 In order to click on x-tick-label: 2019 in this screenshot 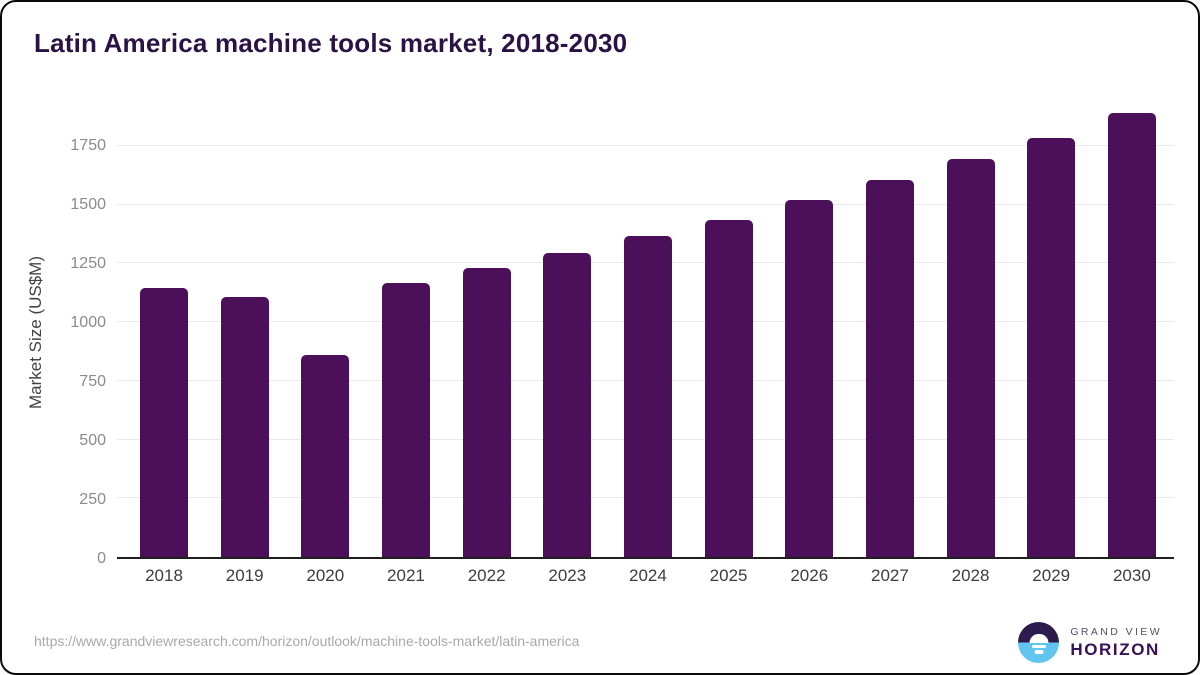, I will do `click(244, 575)`.